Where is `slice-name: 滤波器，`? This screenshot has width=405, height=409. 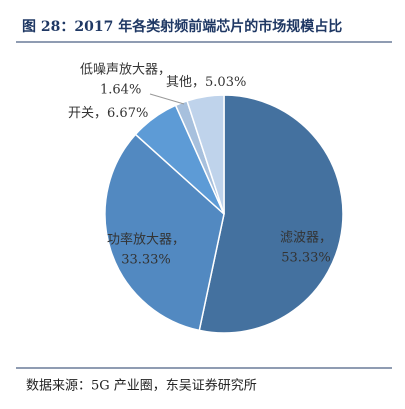 slice-name: 滤波器， is located at coordinates (306, 238).